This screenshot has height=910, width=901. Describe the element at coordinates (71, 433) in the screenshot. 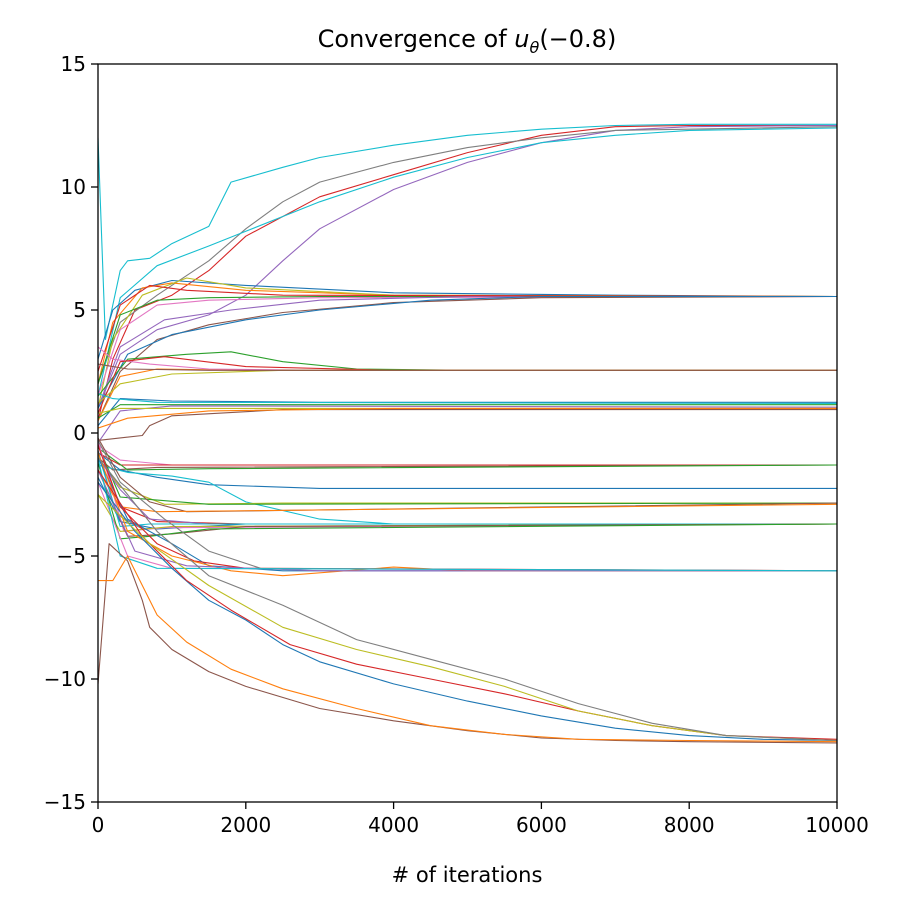

I see `y-axis: −15 −10 −5 0 5 10 15` at that location.